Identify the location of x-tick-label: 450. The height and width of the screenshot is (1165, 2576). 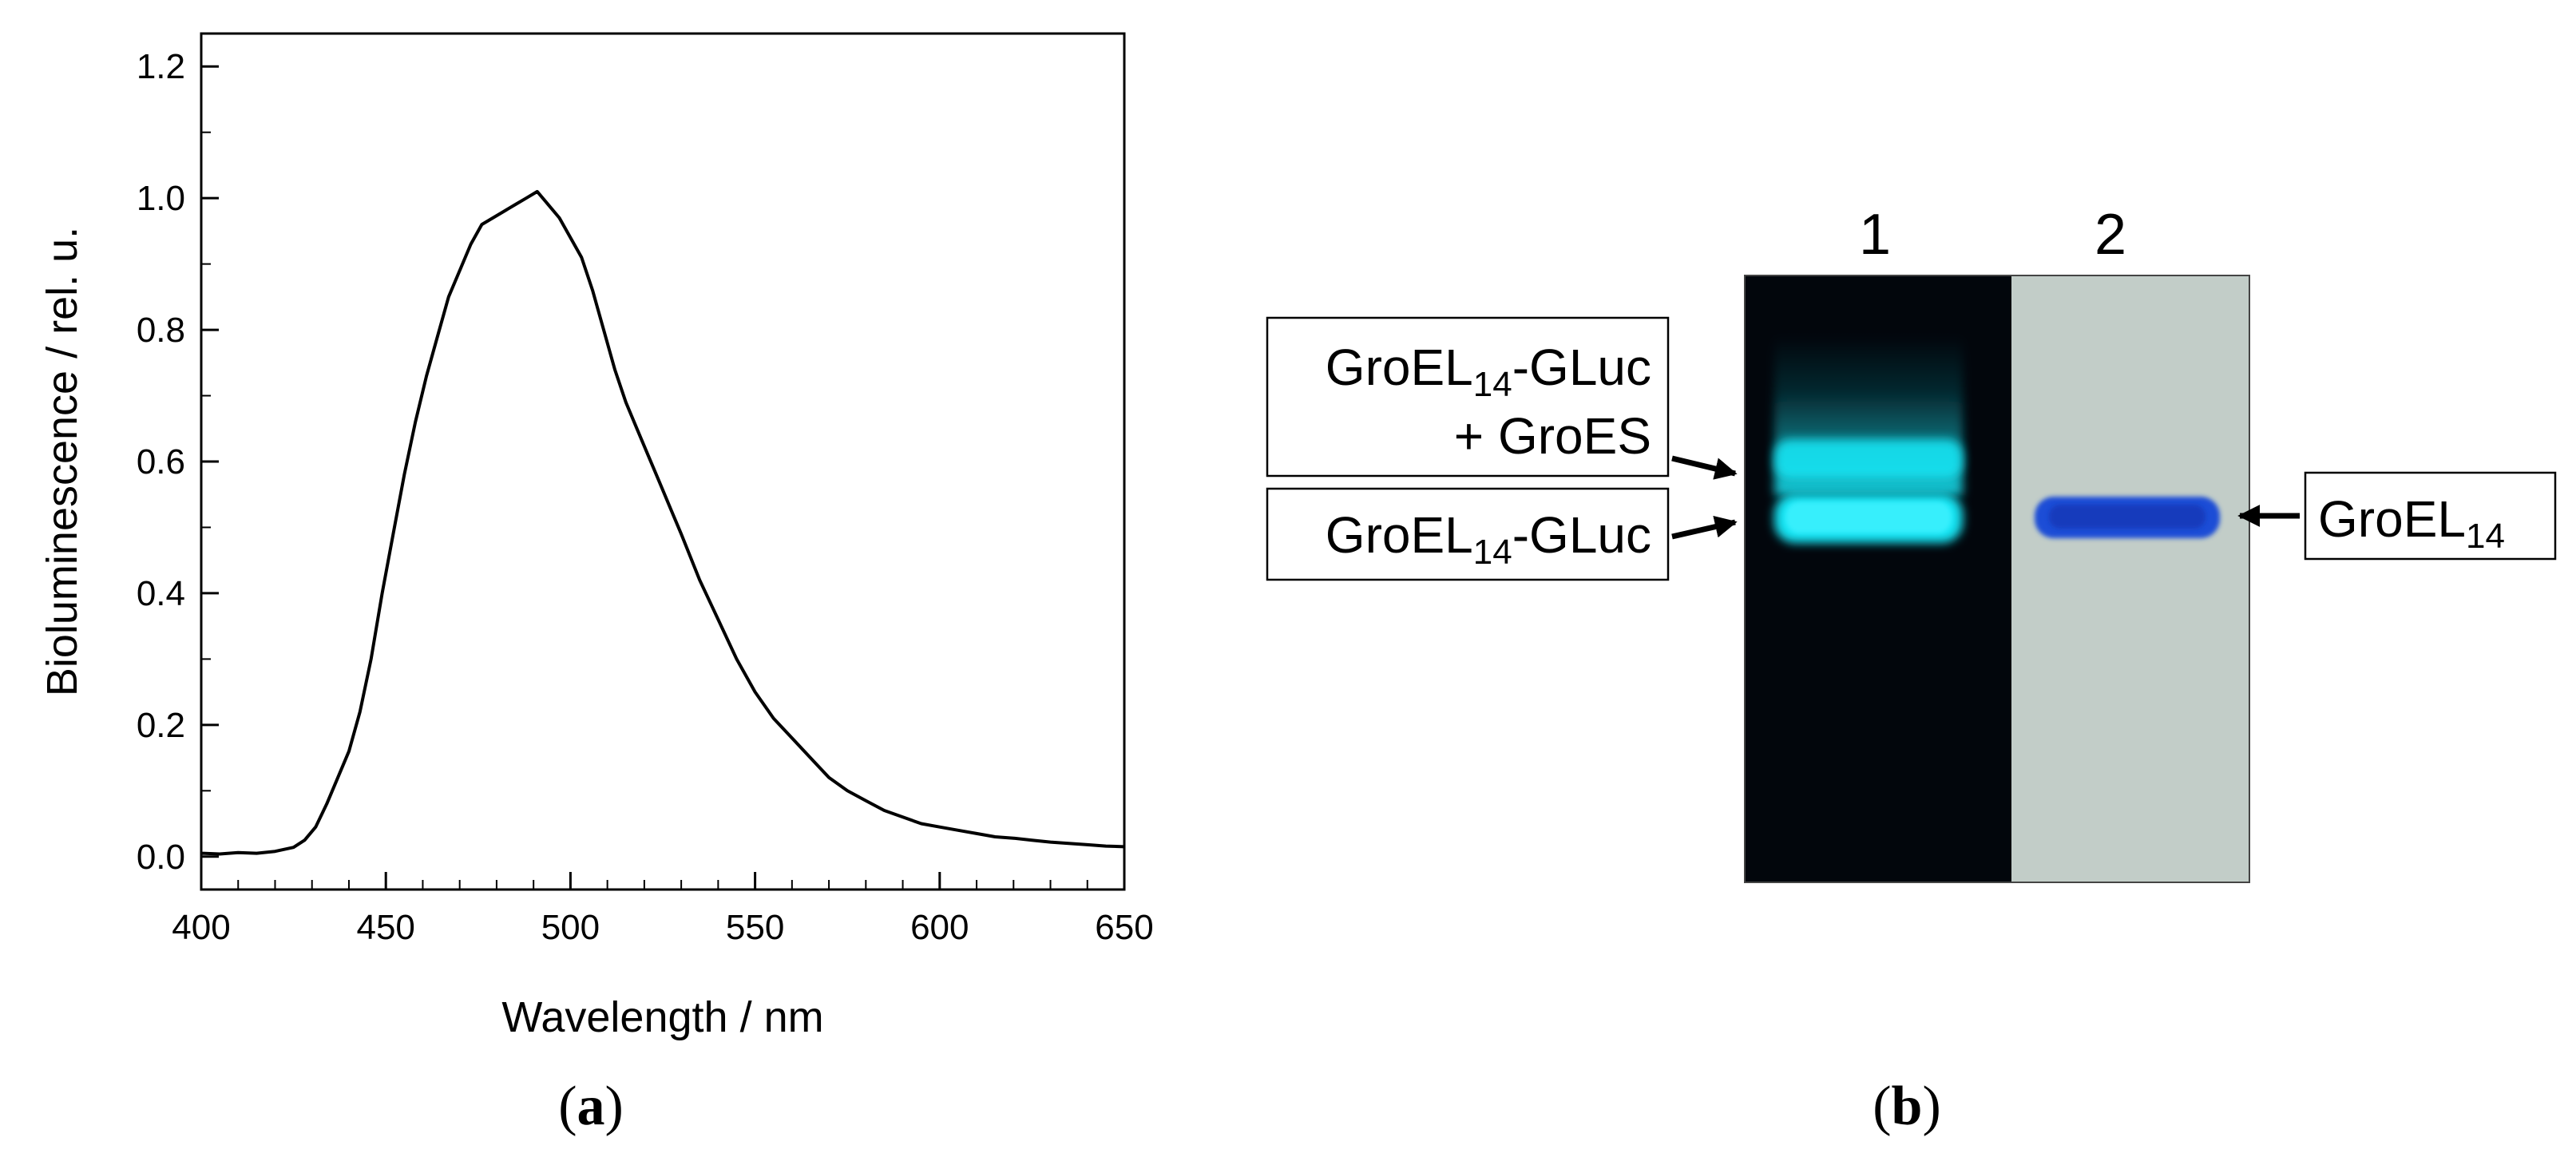
(385, 927).